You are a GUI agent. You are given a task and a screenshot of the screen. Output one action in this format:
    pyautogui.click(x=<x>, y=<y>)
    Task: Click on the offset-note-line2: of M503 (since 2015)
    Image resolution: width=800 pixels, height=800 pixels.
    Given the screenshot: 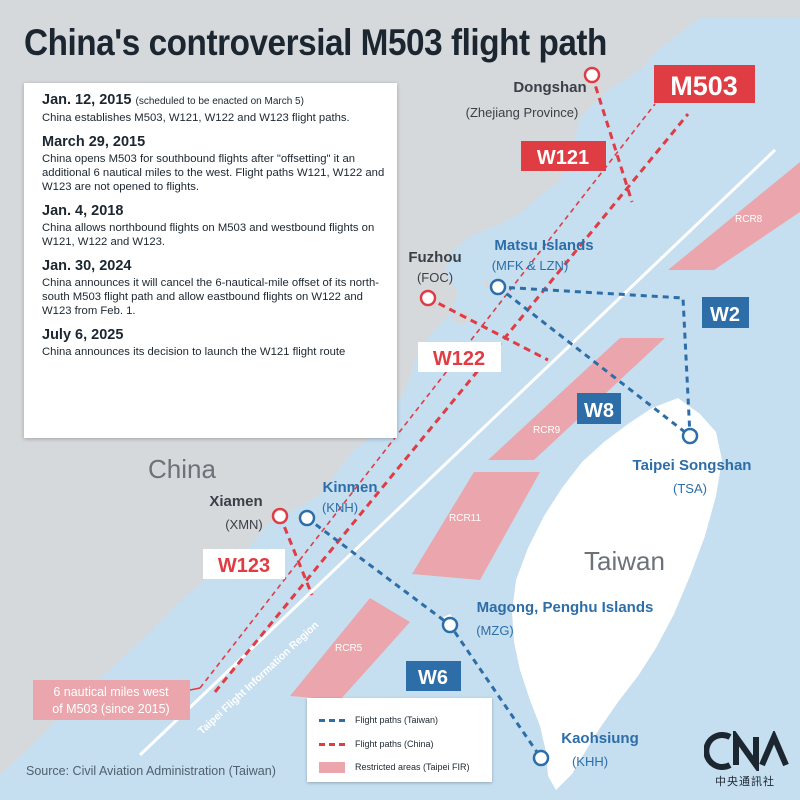 What is the action you would take?
    pyautogui.click(x=110, y=709)
    